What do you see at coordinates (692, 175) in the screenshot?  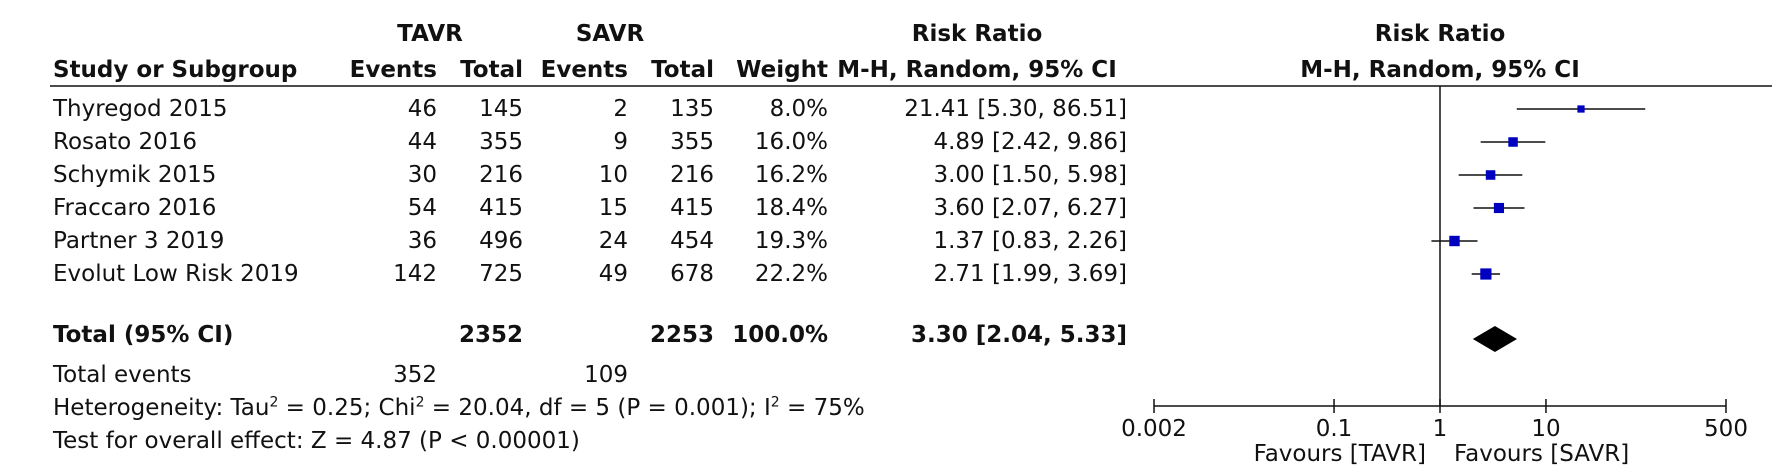 I see `savr-total: 216` at bounding box center [692, 175].